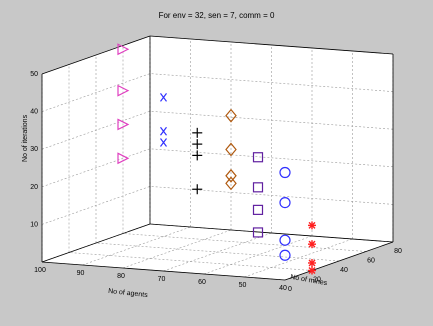 Image resolution: width=433 pixels, height=326 pixels. I want to click on z-tick-label: 20, so click(34, 187).